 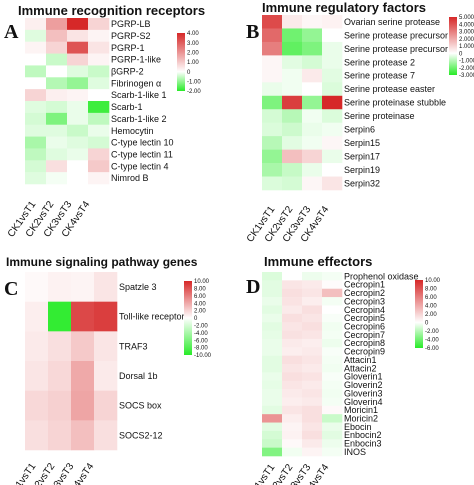 What do you see at coordinates (466, 25) in the screenshot?
I see `scale-tick-label: 4.000` at bounding box center [466, 25].